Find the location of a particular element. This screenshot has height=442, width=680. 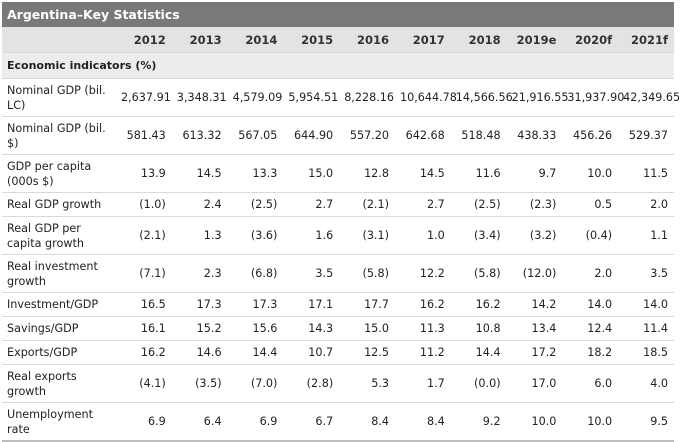

table-cell: 5,954.51 is located at coordinates (311, 97).